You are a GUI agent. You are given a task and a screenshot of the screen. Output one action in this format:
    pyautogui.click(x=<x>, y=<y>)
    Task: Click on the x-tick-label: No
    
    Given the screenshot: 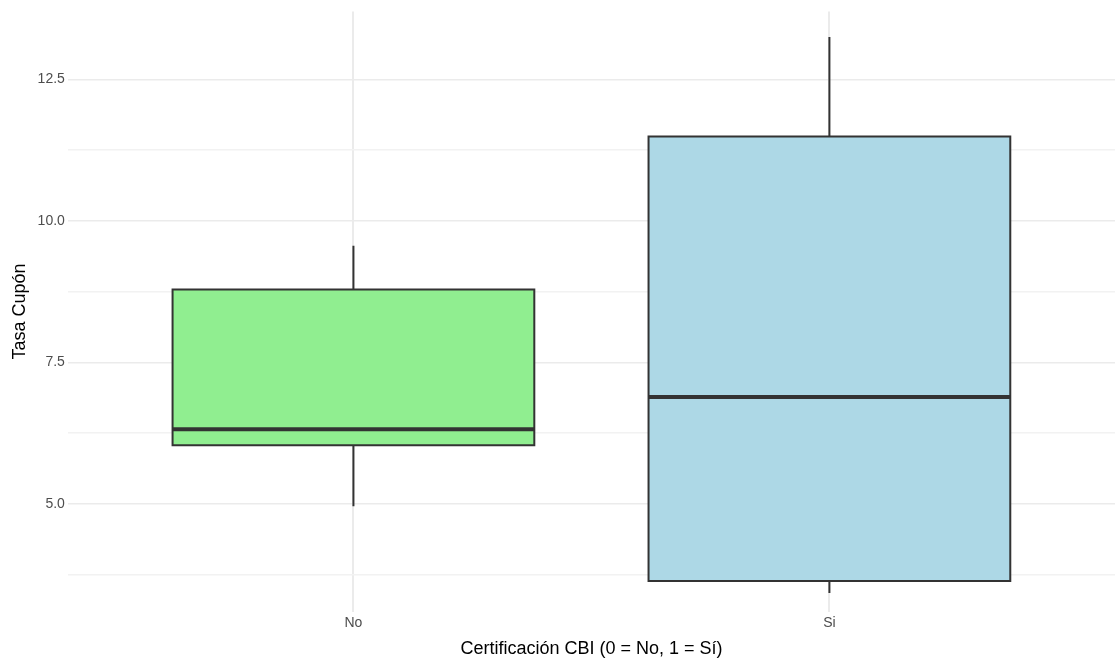 What is the action you would take?
    pyautogui.click(x=353, y=621)
    